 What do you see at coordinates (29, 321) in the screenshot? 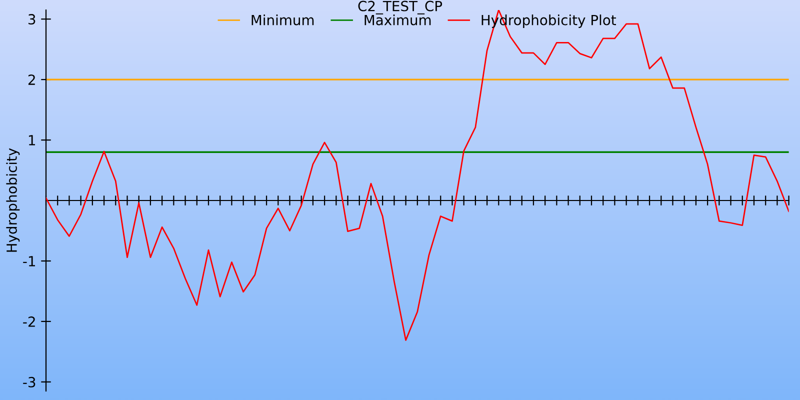
I see `y-tick-label: -2` at bounding box center [29, 321].